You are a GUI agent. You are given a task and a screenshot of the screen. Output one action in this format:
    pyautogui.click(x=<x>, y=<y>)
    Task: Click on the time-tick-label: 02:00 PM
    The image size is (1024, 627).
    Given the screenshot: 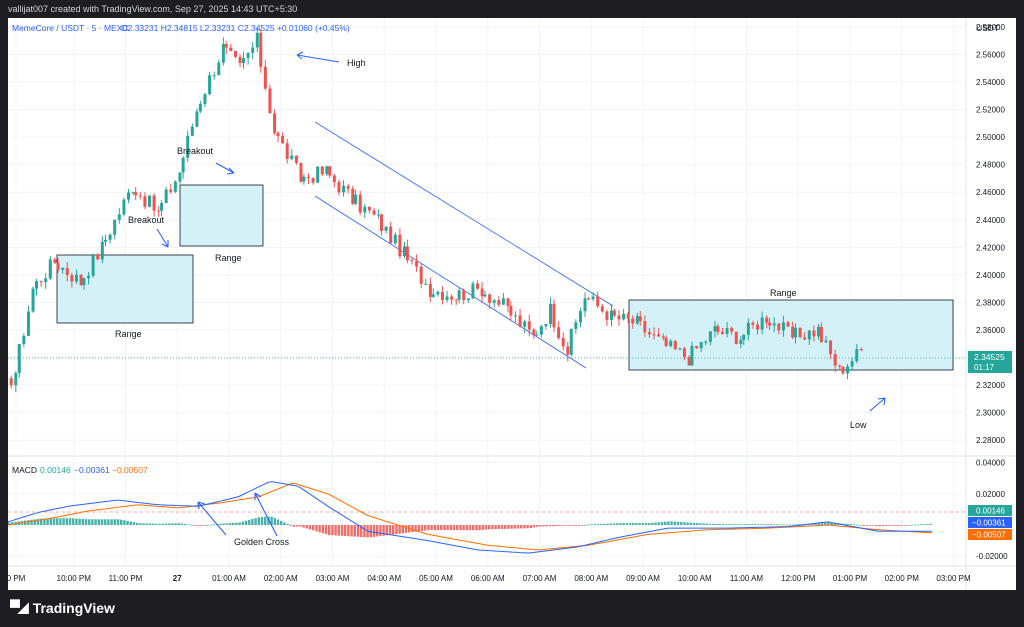 What is the action you would take?
    pyautogui.click(x=902, y=578)
    